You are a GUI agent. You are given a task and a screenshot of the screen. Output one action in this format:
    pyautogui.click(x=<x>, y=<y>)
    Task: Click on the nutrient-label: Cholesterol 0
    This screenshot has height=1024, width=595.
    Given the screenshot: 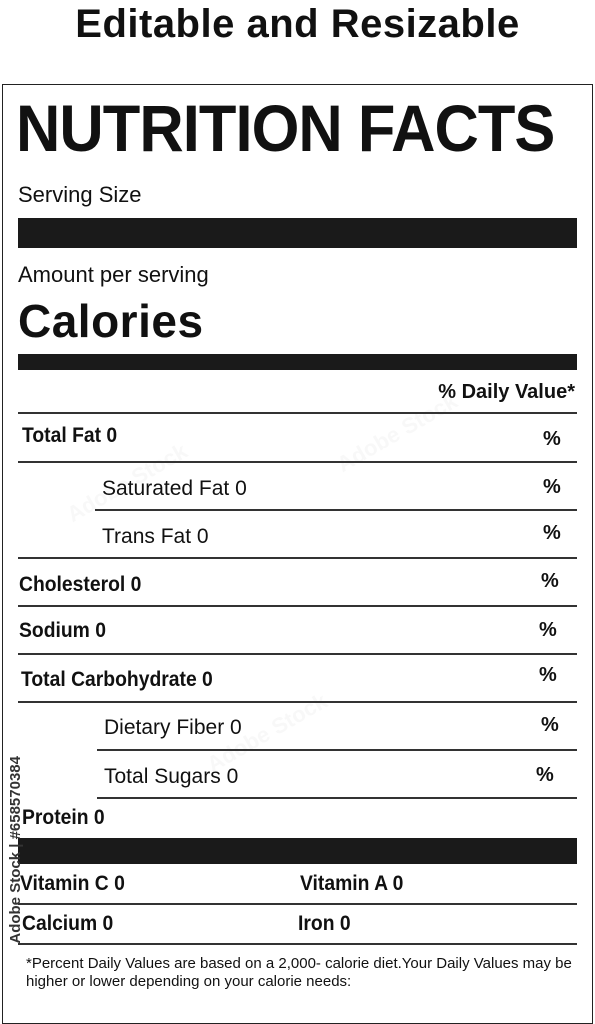 What is the action you would take?
    pyautogui.click(x=80, y=584)
    